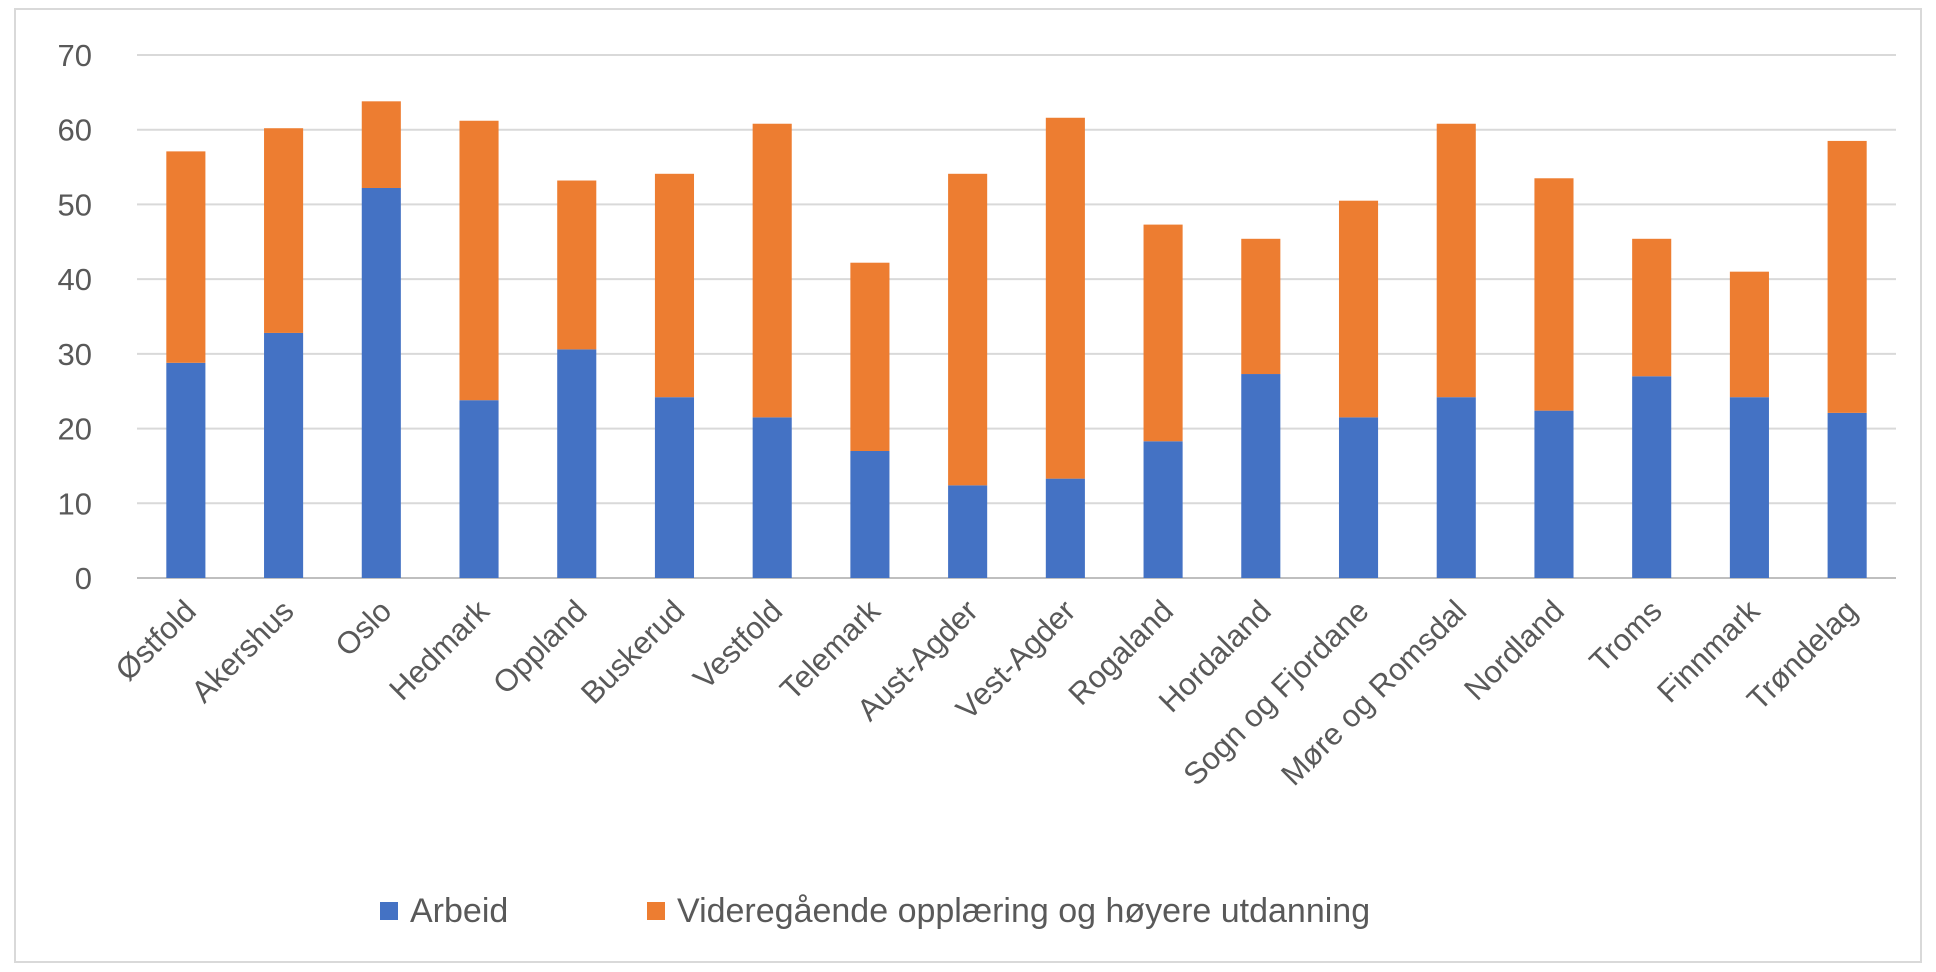 The image size is (1936, 972). What do you see at coordinates (75, 354) in the screenshot?
I see `y-tick-label: 30` at bounding box center [75, 354].